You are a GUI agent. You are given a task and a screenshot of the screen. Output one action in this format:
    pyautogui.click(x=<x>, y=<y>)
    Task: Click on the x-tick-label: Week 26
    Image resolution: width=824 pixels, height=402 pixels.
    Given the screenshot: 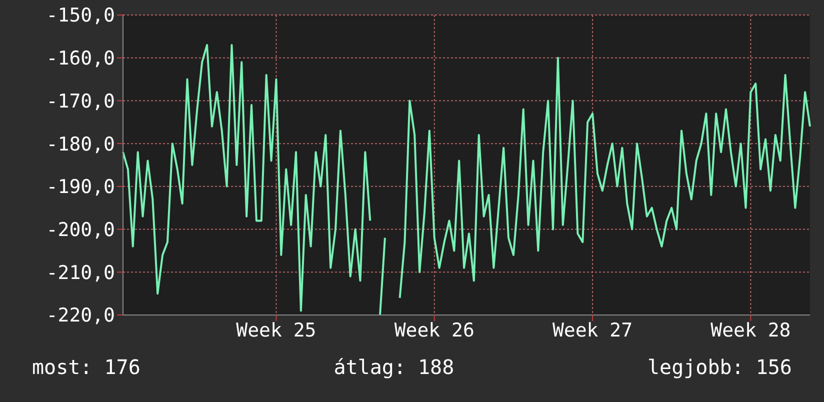 What is the action you would take?
    pyautogui.click(x=434, y=330)
    